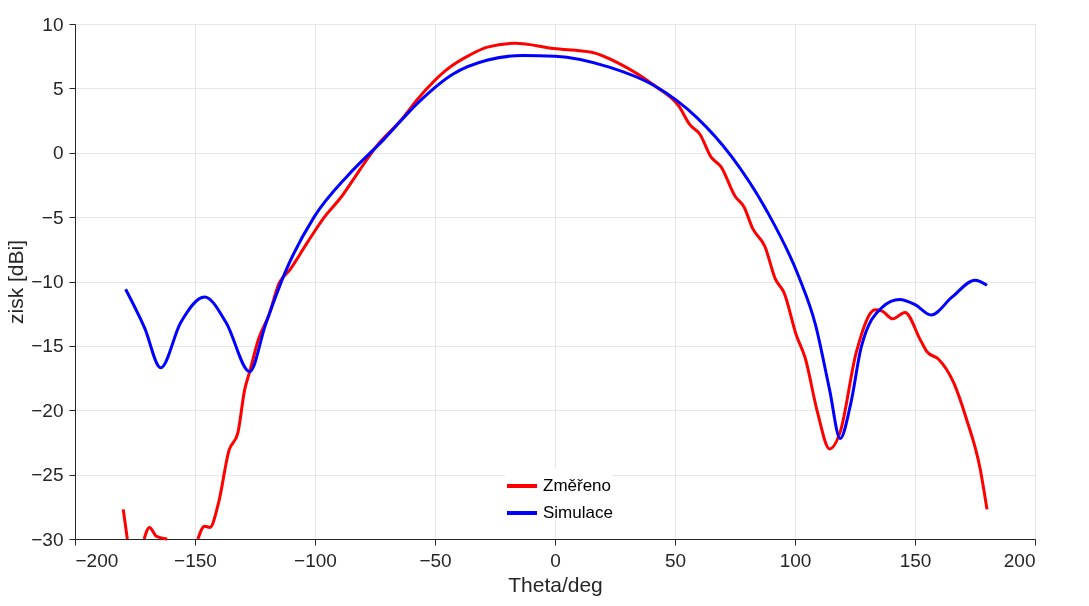 The width and height of the screenshot is (1089, 606). What do you see at coordinates (58, 153) in the screenshot?
I see `y-tick-label: 0` at bounding box center [58, 153].